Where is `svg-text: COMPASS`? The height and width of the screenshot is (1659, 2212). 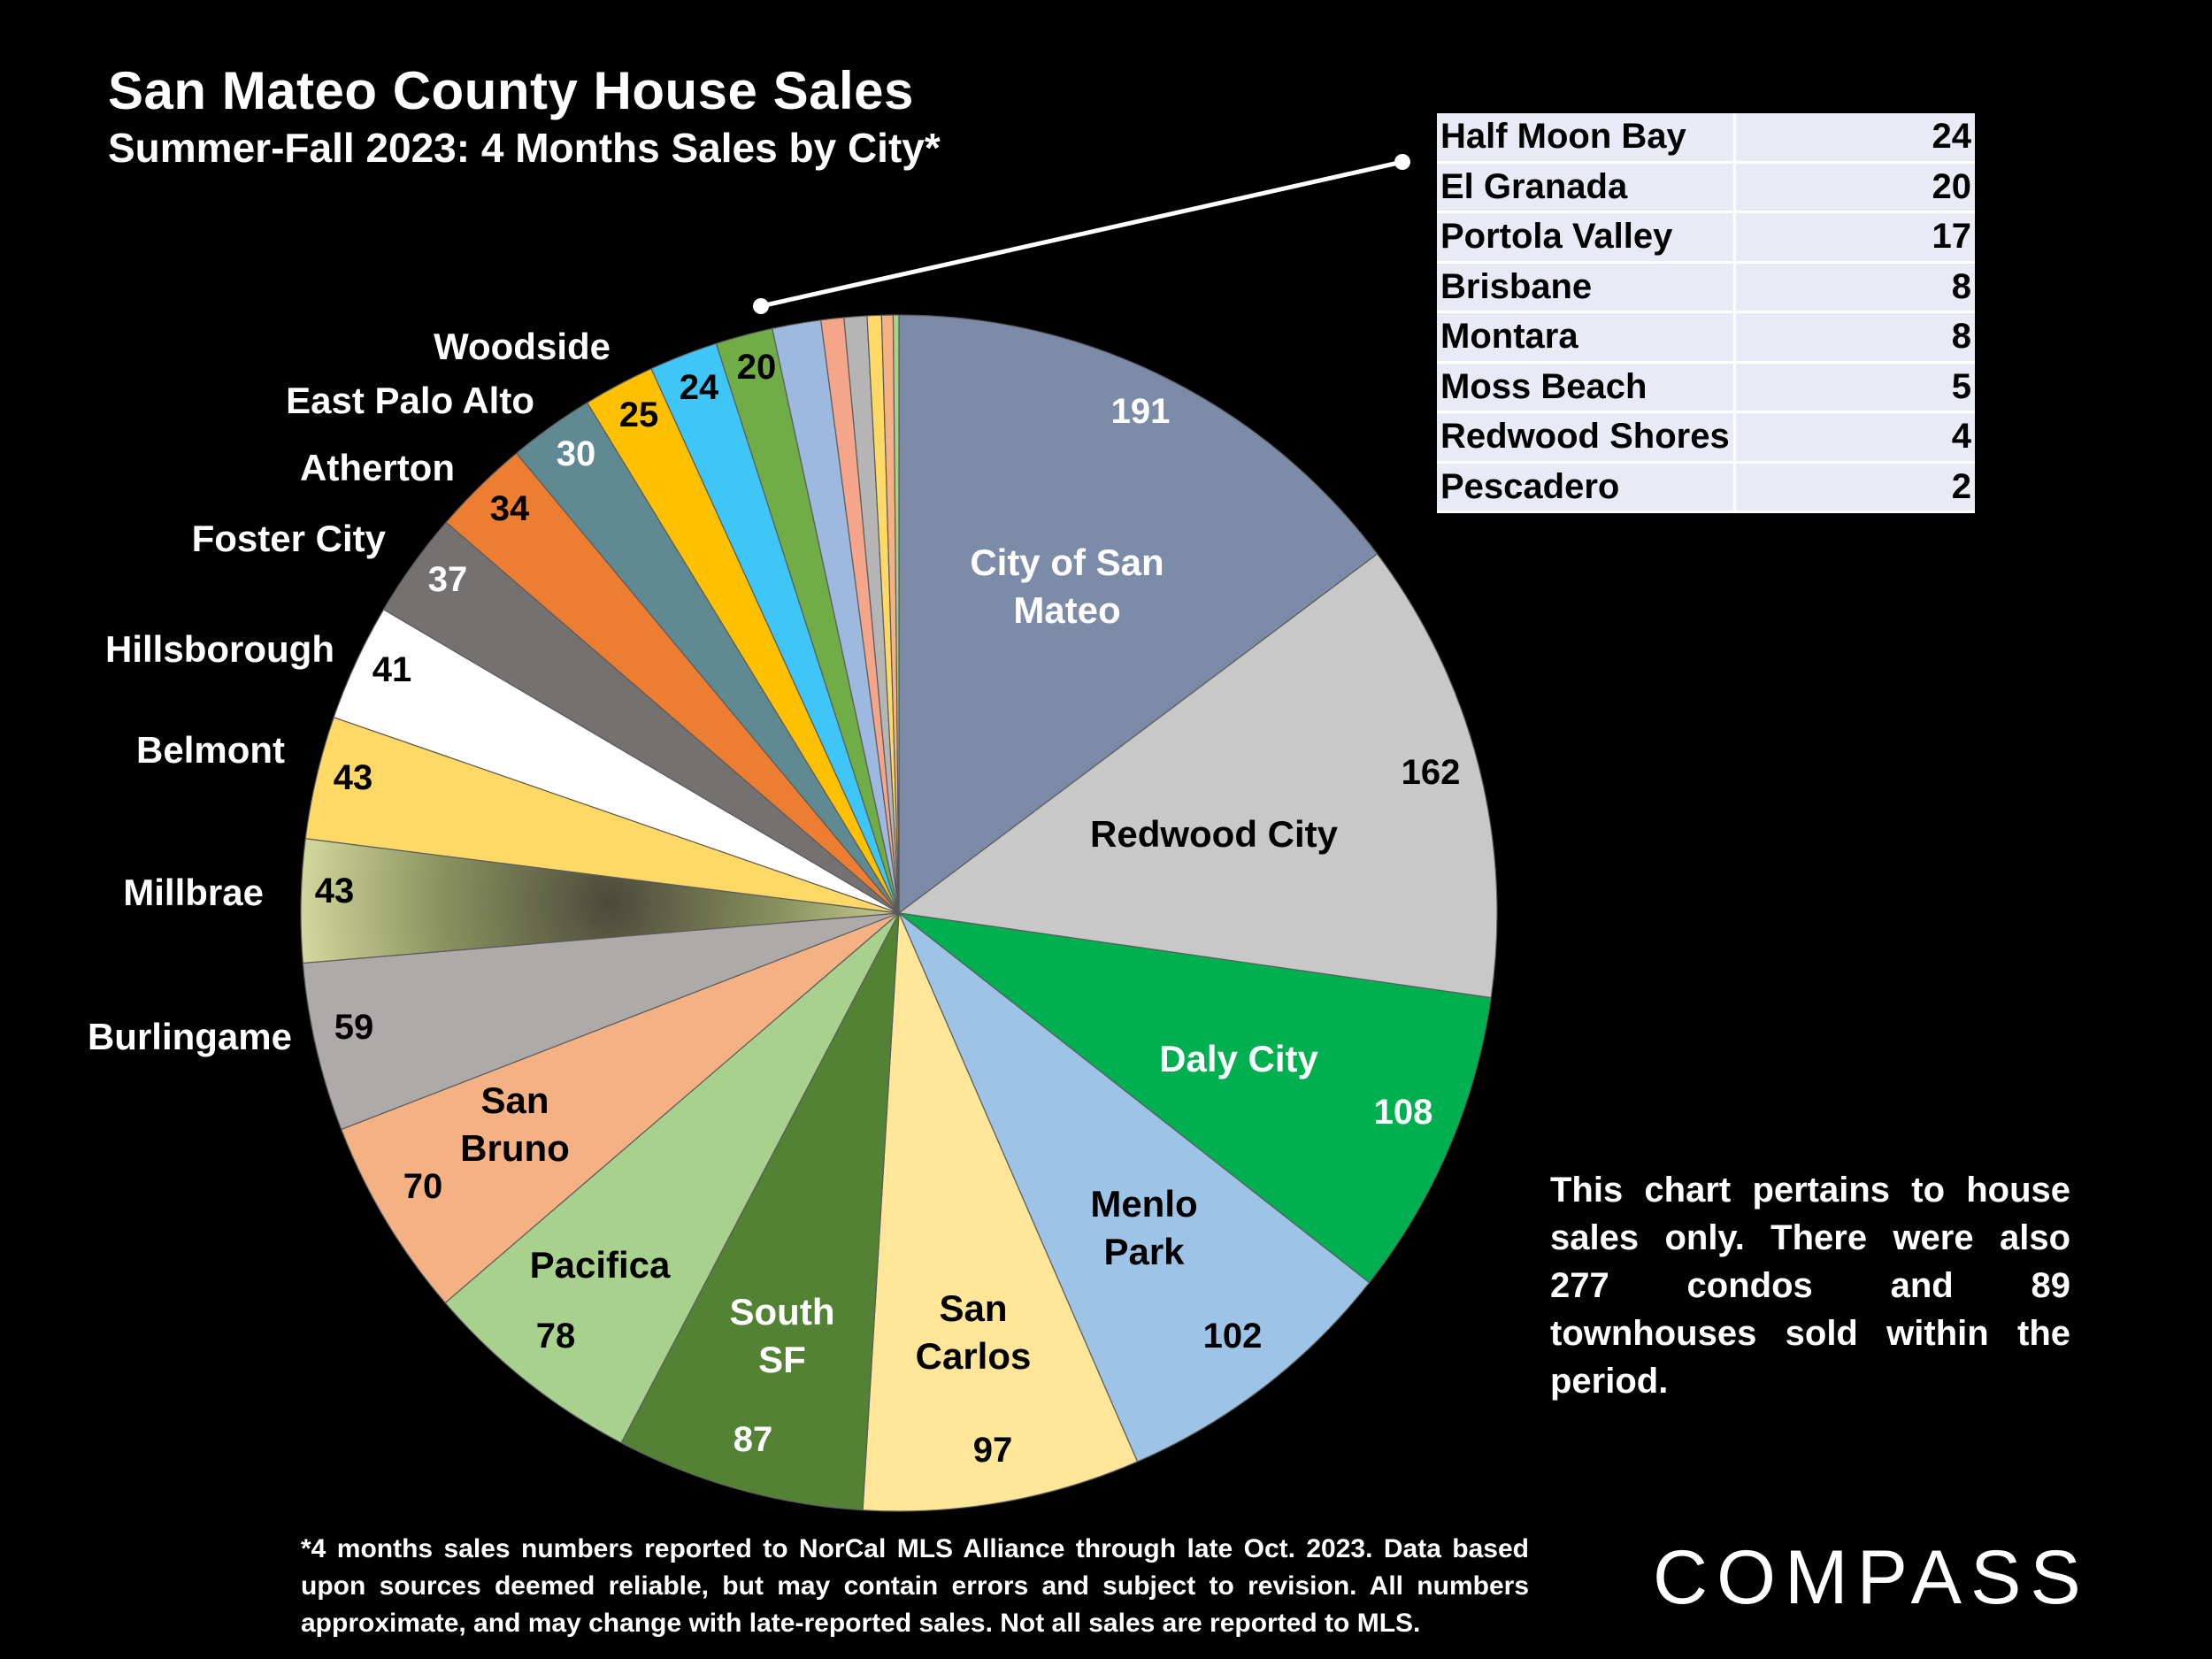 svg-text: COMPASS is located at coordinates (1872, 1577).